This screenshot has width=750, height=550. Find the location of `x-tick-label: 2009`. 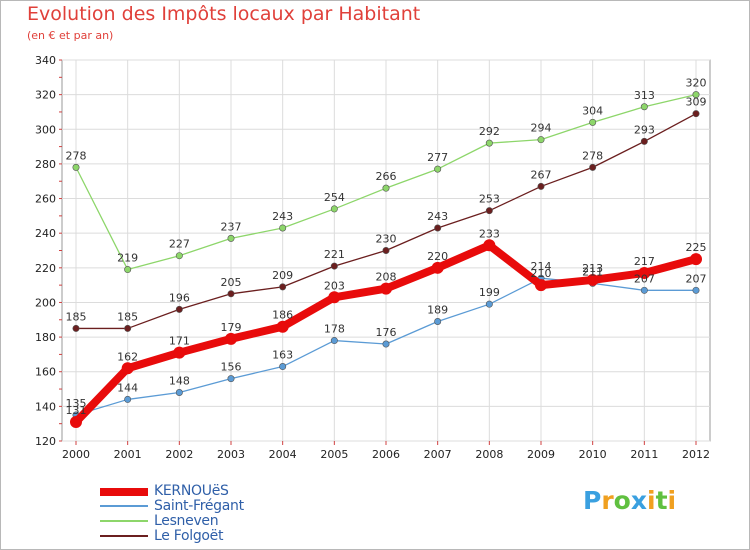

x-tick-label: 2009 is located at coordinates (541, 454).